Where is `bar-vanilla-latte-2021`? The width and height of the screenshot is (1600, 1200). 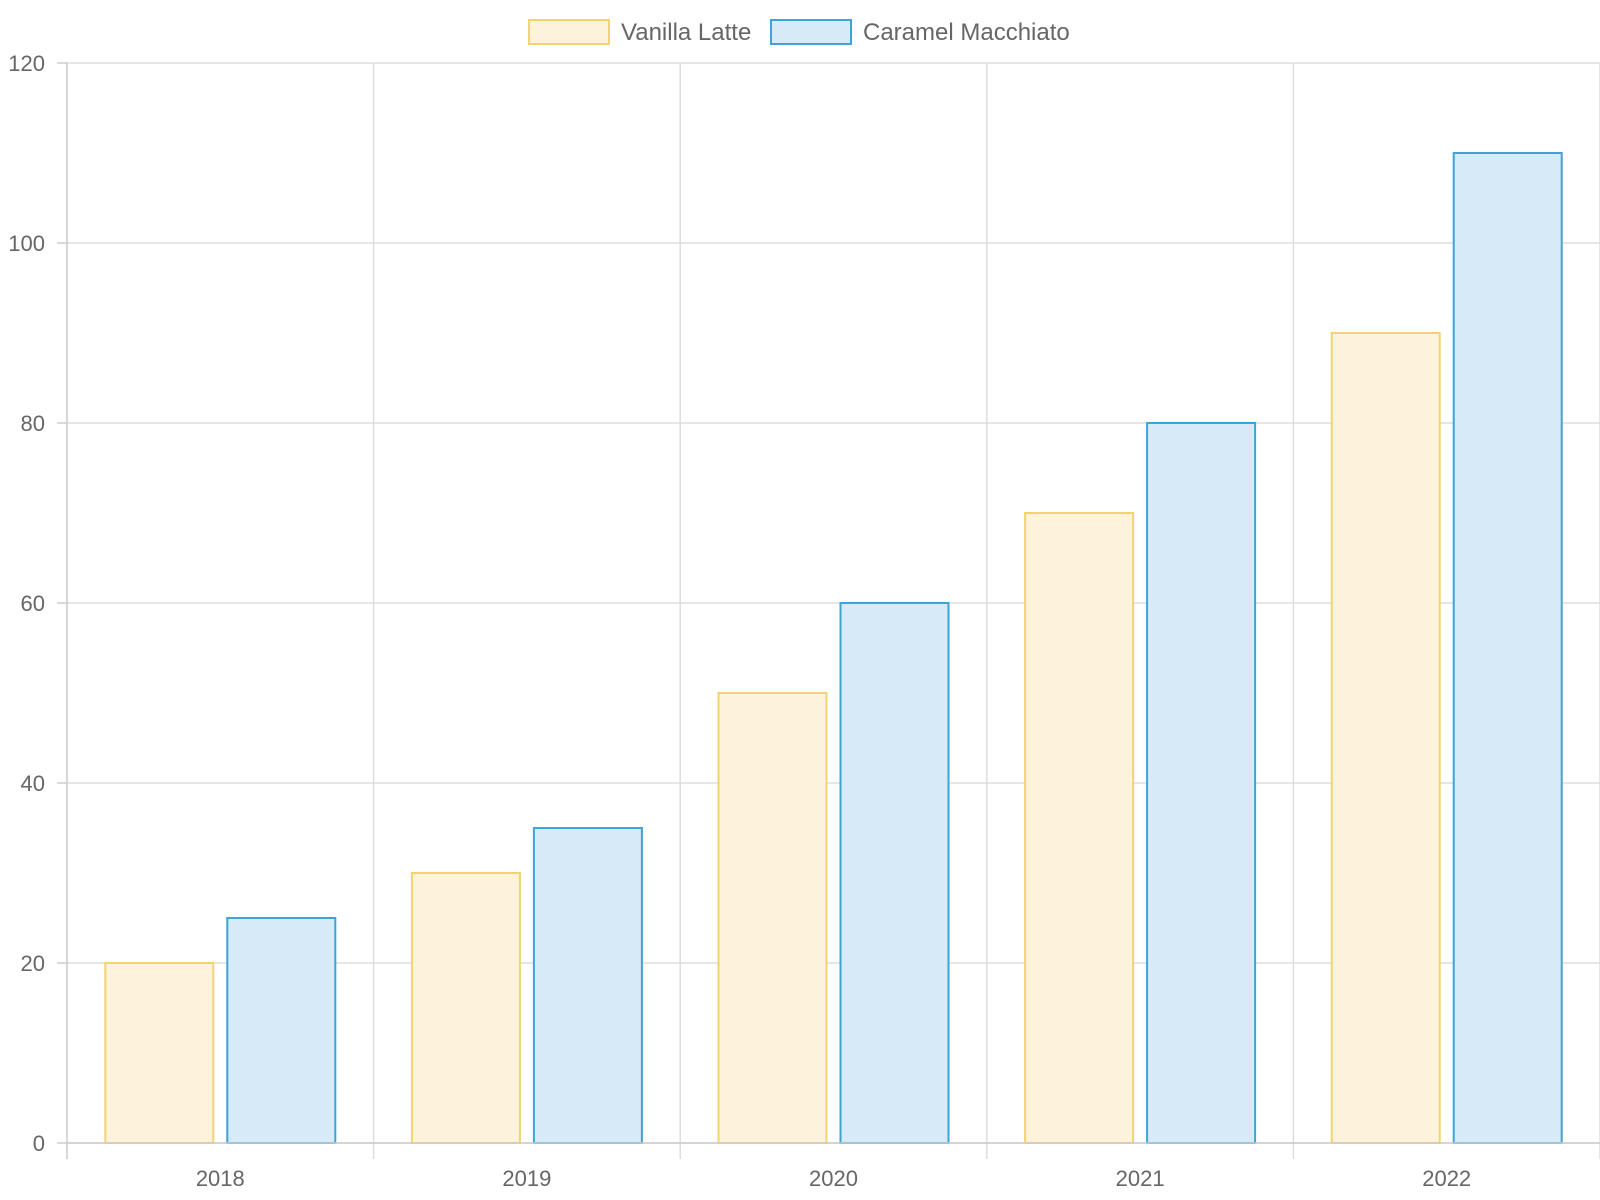
bar-vanilla-latte-2021 is located at coordinates (1079, 828).